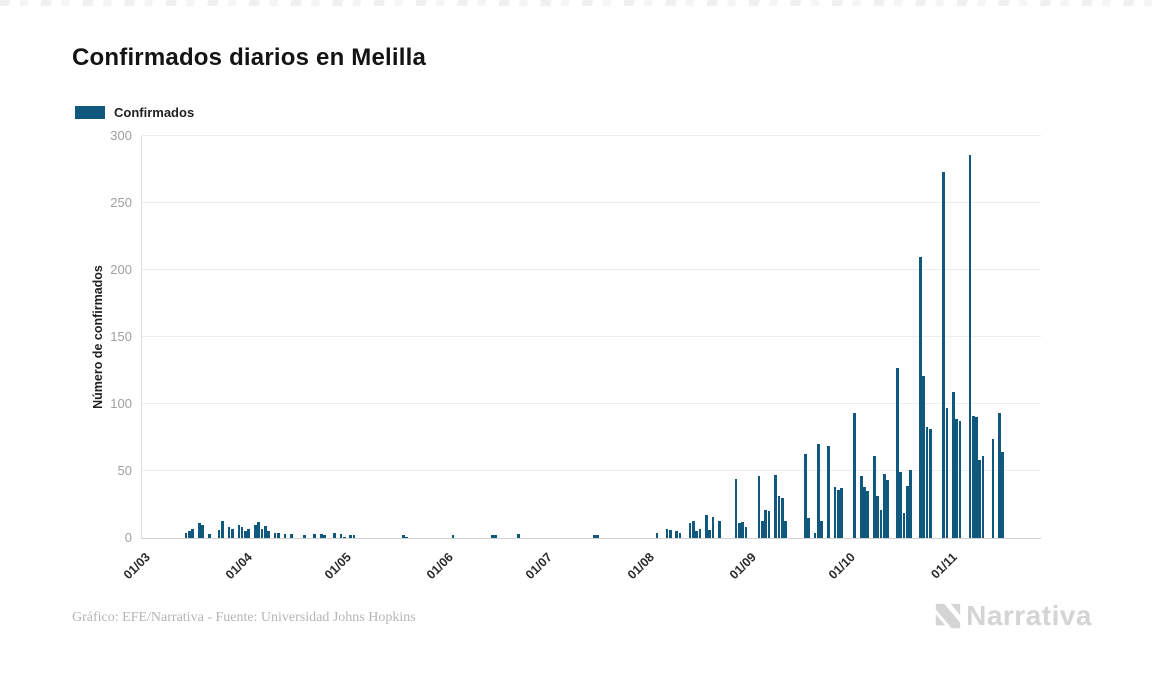 This screenshot has height=674, width=1157. Describe the element at coordinates (538, 566) in the screenshot. I see `x-tick-01-07: 01/07` at that location.